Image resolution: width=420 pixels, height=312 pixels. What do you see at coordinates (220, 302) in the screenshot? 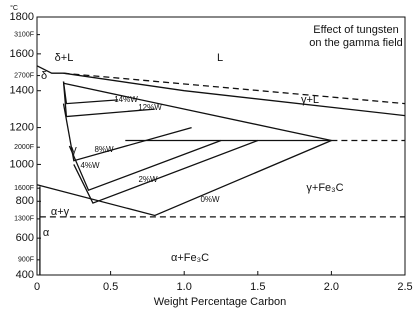
I see `x-axis-label: Weight Percentage Carbon` at bounding box center [220, 302].